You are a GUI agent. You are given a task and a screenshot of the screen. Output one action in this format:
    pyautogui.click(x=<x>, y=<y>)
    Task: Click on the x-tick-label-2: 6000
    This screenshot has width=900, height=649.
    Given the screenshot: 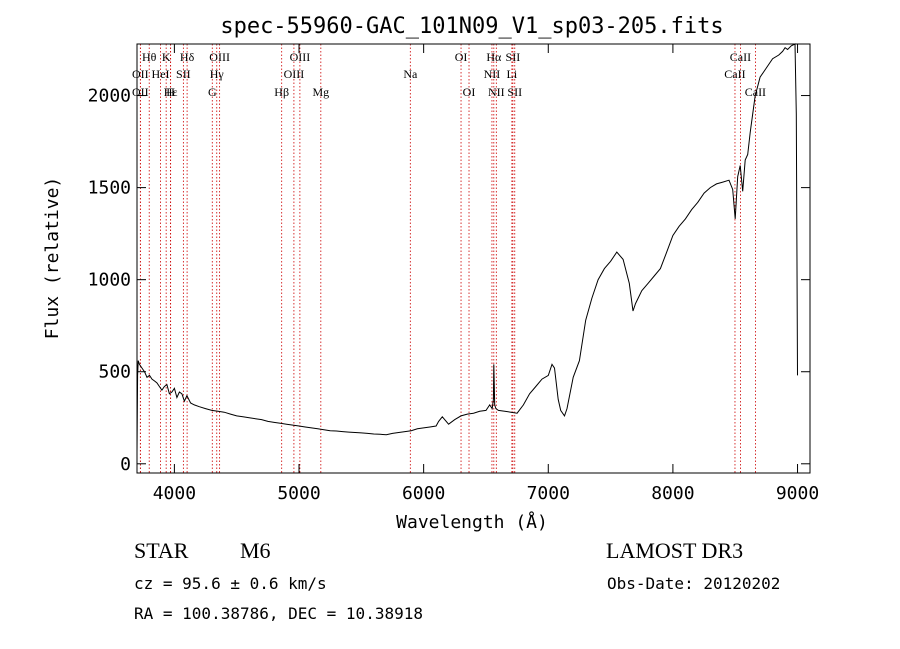 What is the action you would take?
    pyautogui.click(x=423, y=493)
    